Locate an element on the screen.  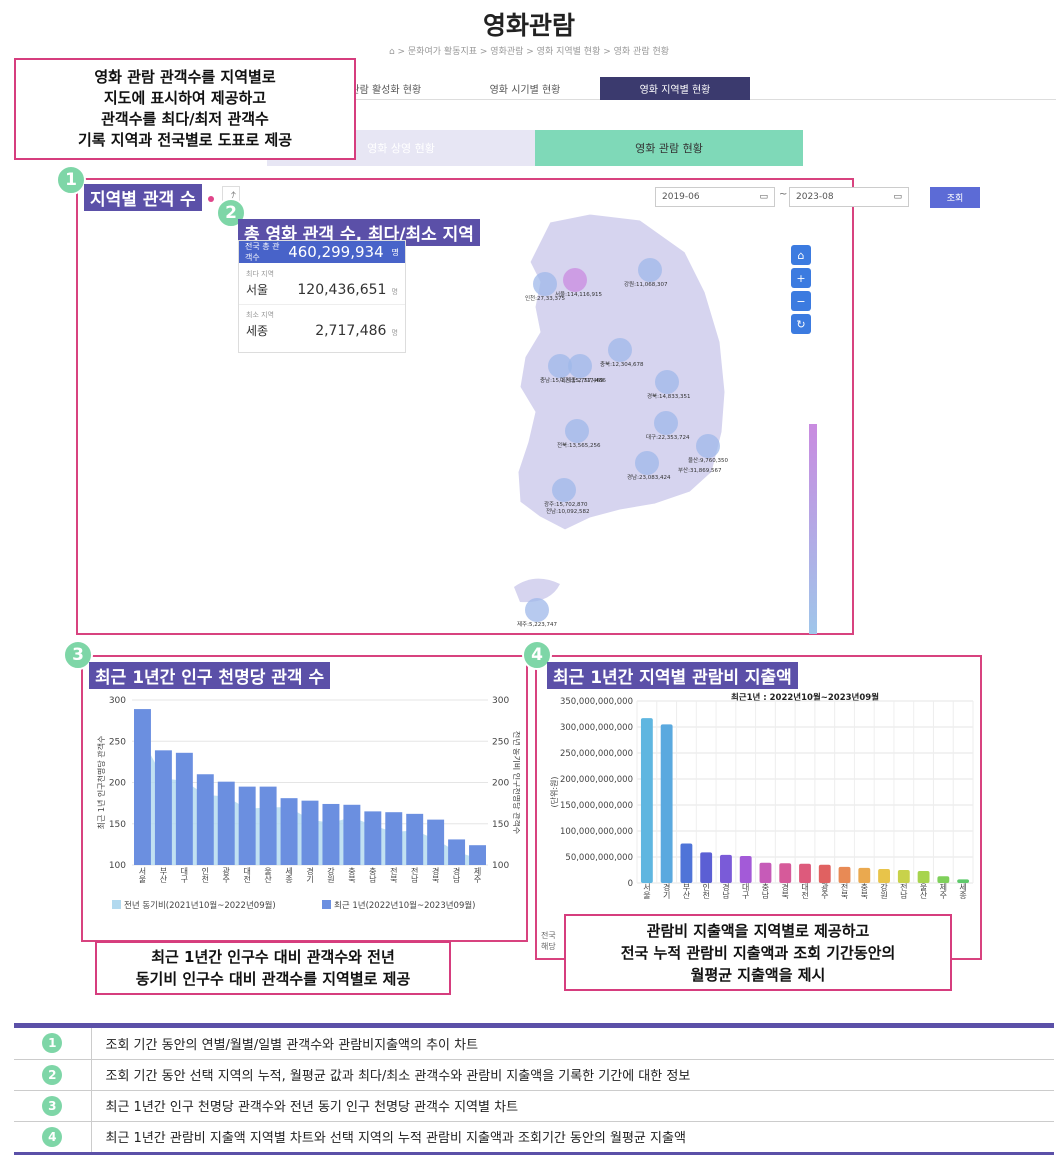
zoom-out-icon: − is located at coordinates (801, 301).